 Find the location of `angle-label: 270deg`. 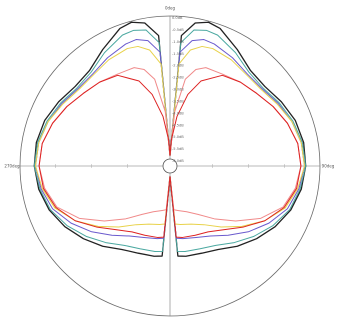

angle-label: 270deg is located at coordinates (12, 166).